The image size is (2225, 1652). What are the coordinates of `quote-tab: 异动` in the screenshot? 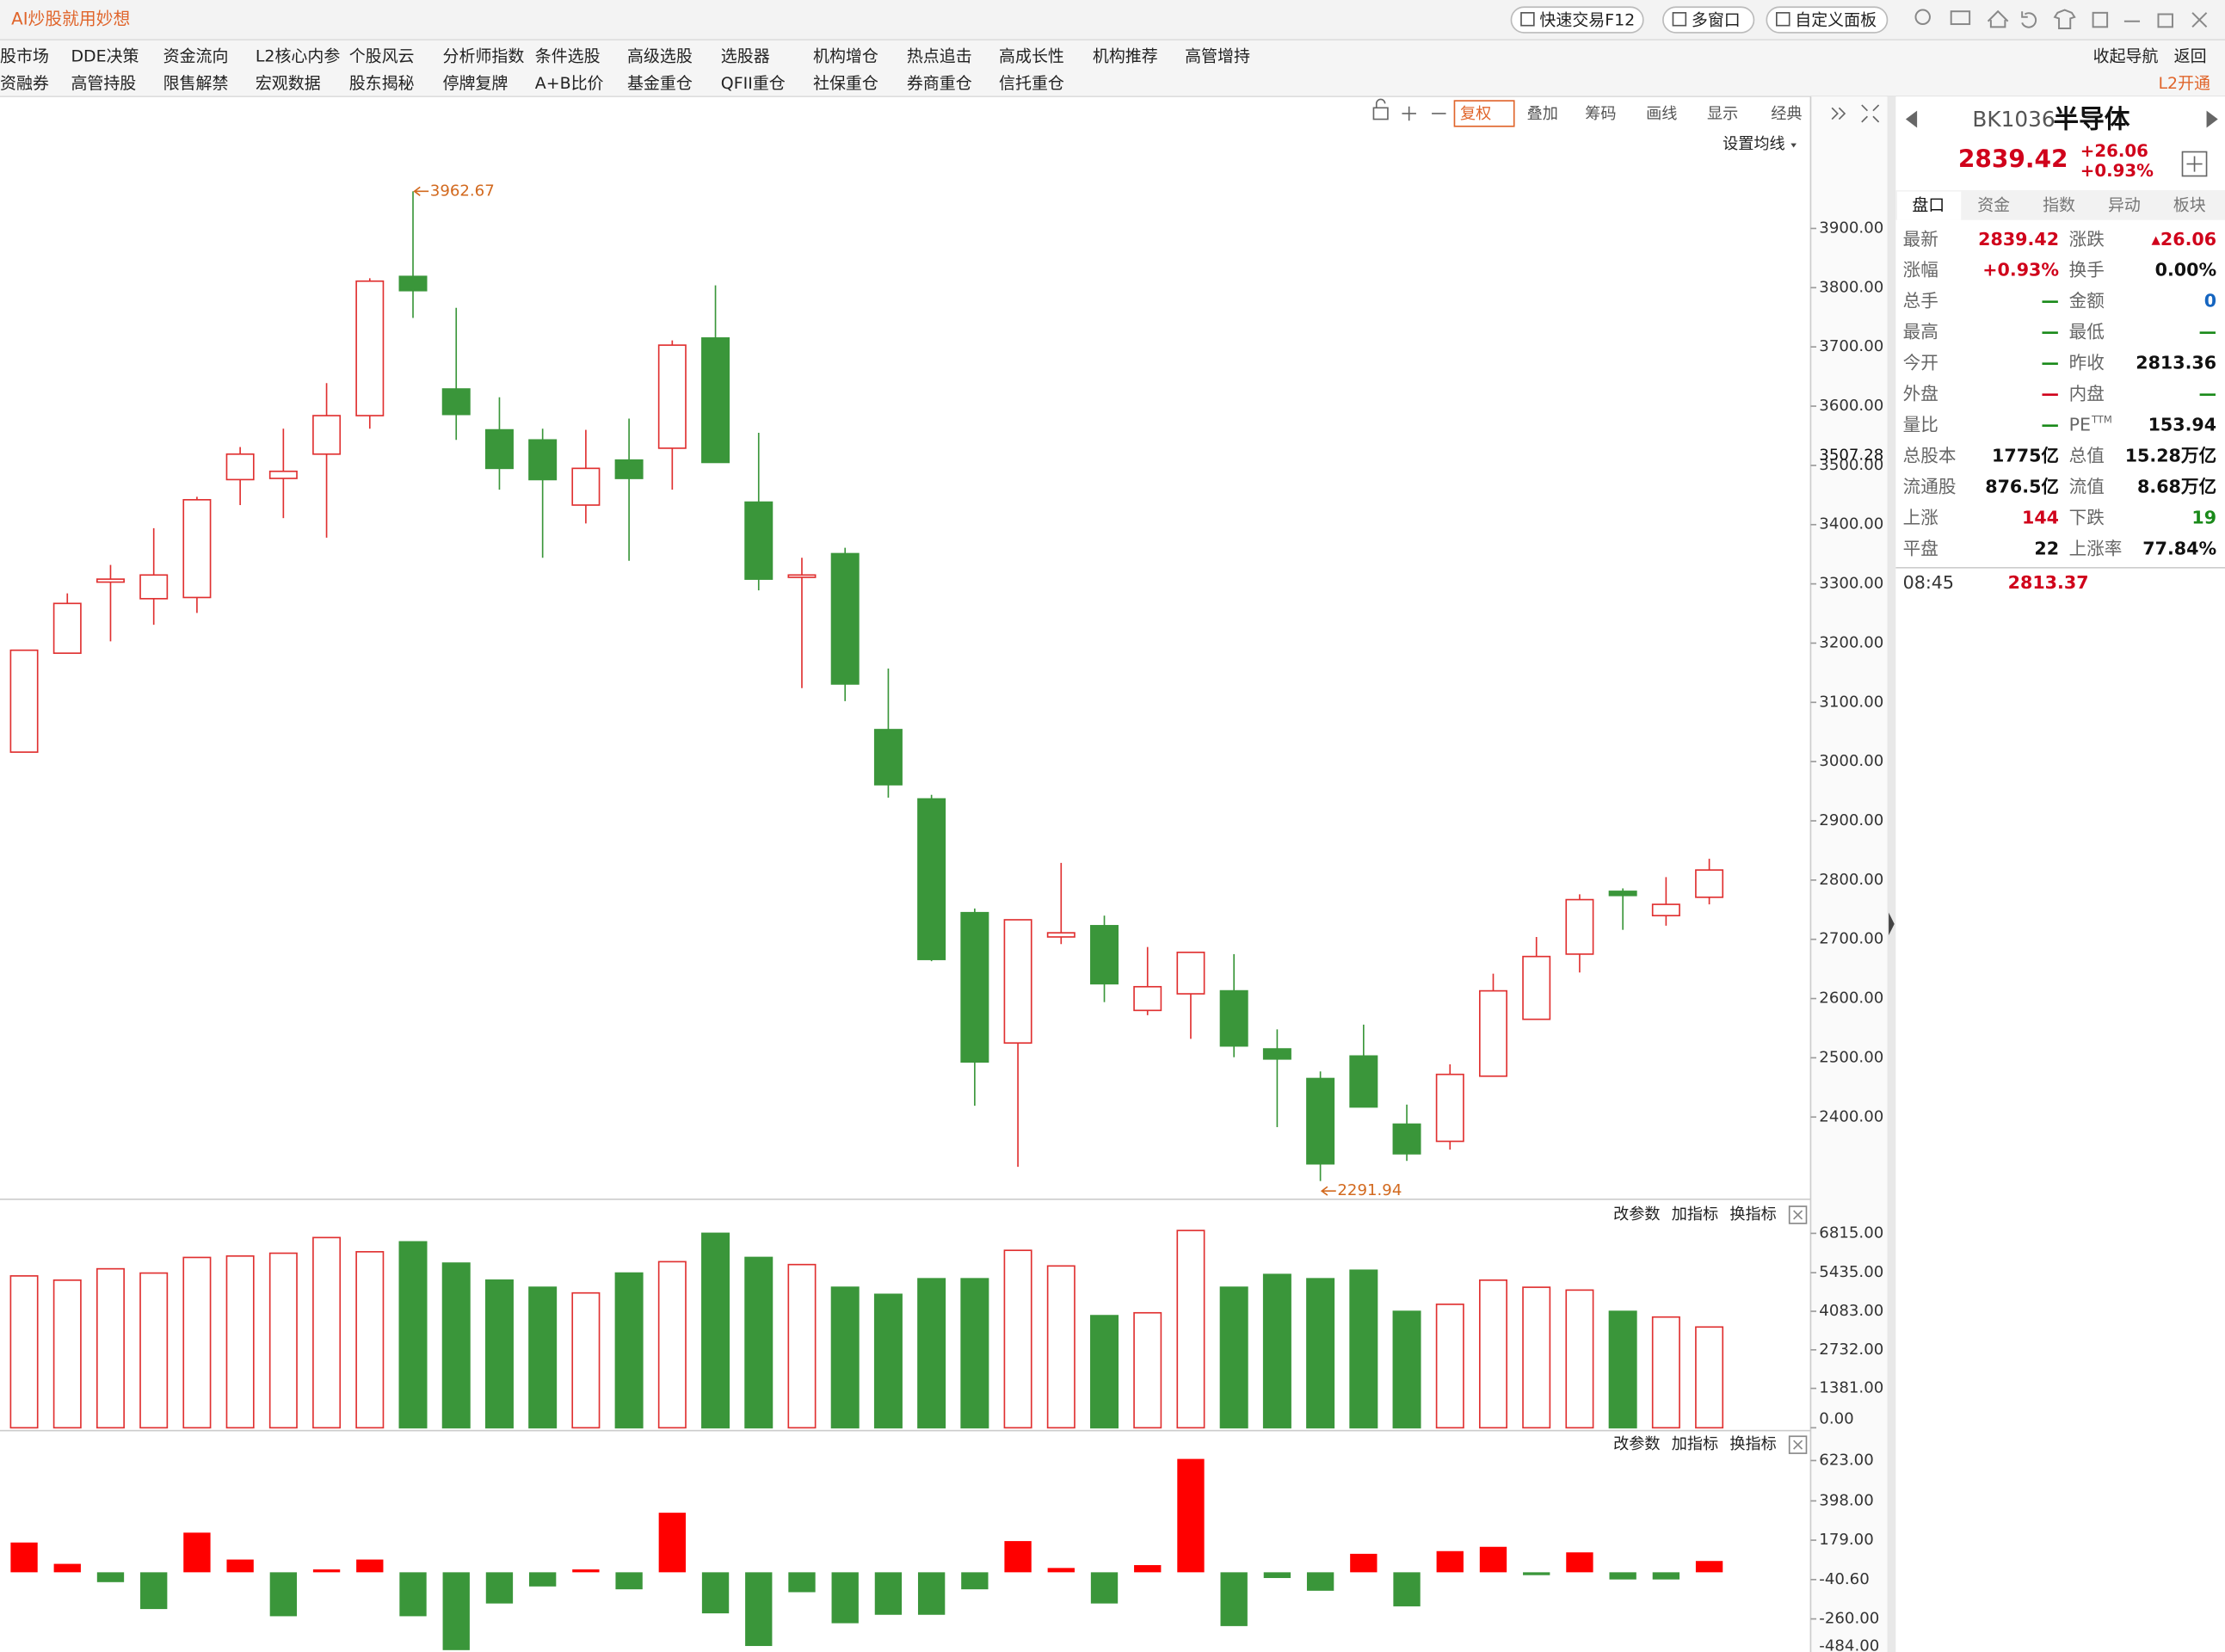 It's located at (2124, 205).